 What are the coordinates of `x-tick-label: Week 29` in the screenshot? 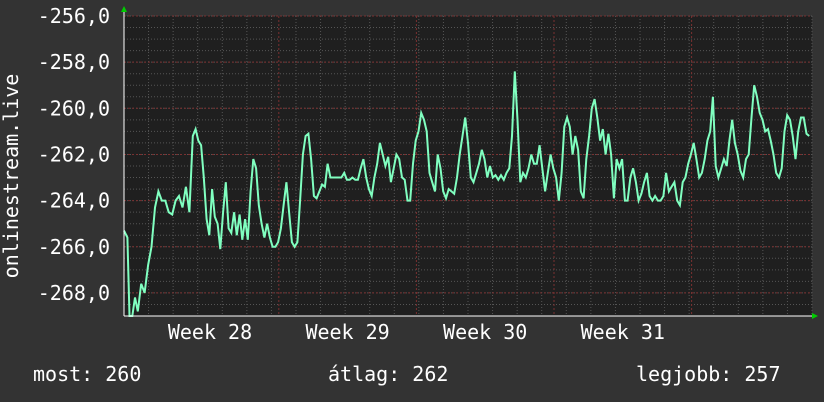 It's located at (347, 332).